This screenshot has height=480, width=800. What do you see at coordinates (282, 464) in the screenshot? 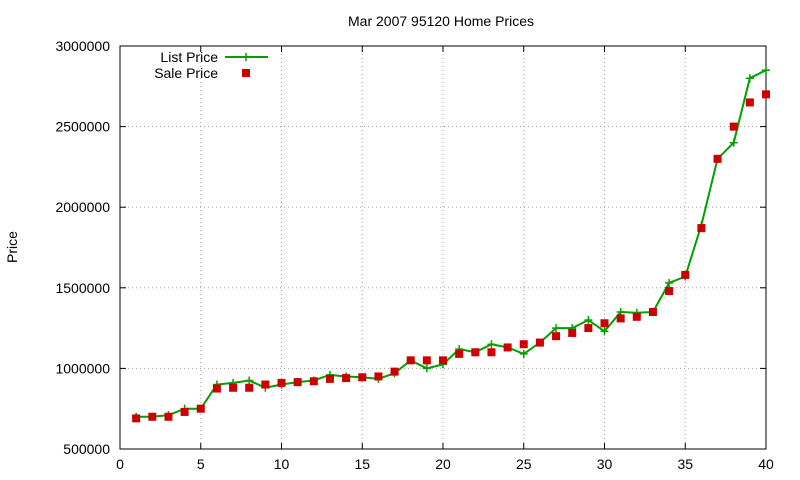
I see `x-tick-label: 10` at bounding box center [282, 464].